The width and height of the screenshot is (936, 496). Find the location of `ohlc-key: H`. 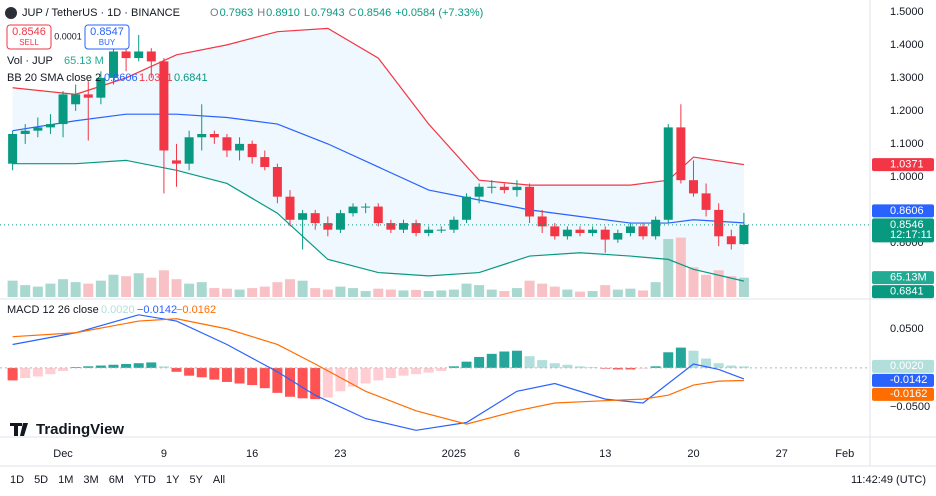

ohlc-key: H is located at coordinates (261, 13).